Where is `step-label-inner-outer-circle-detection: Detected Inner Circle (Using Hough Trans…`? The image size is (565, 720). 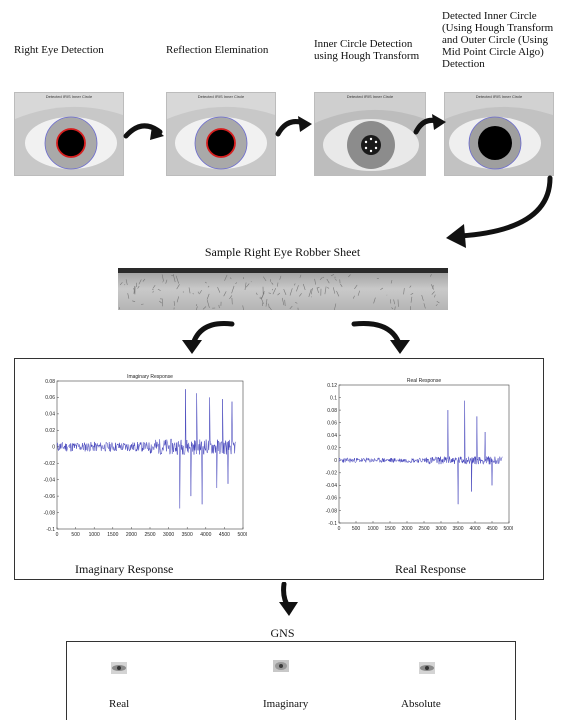
step-label-inner-outer-circle-detection: Detected Inner Circle (Using Hough Trans… is located at coordinates (498, 40).